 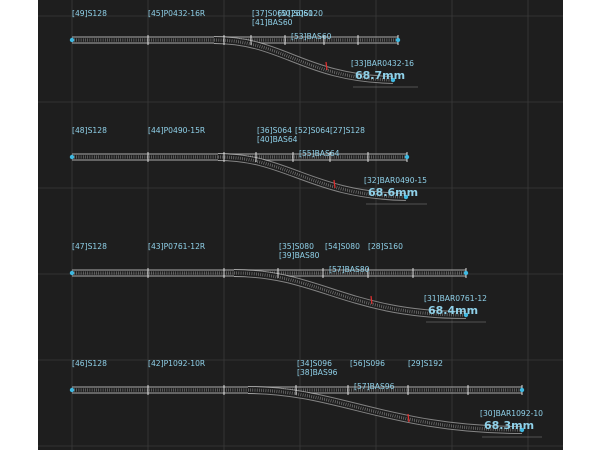 What do you see at coordinates (177, 246) in the screenshot?
I see `layout-3-label-turnout: [43]P0761-12R` at bounding box center [177, 246].